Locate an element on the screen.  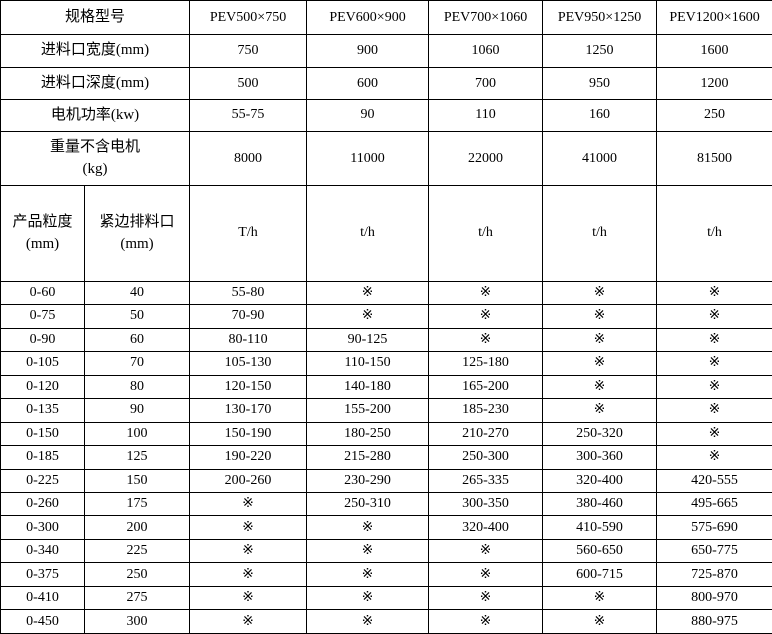
capacity-row: 0-135 90 130-170 155-200 185-230 ※ ※ is located at coordinates (386, 410).